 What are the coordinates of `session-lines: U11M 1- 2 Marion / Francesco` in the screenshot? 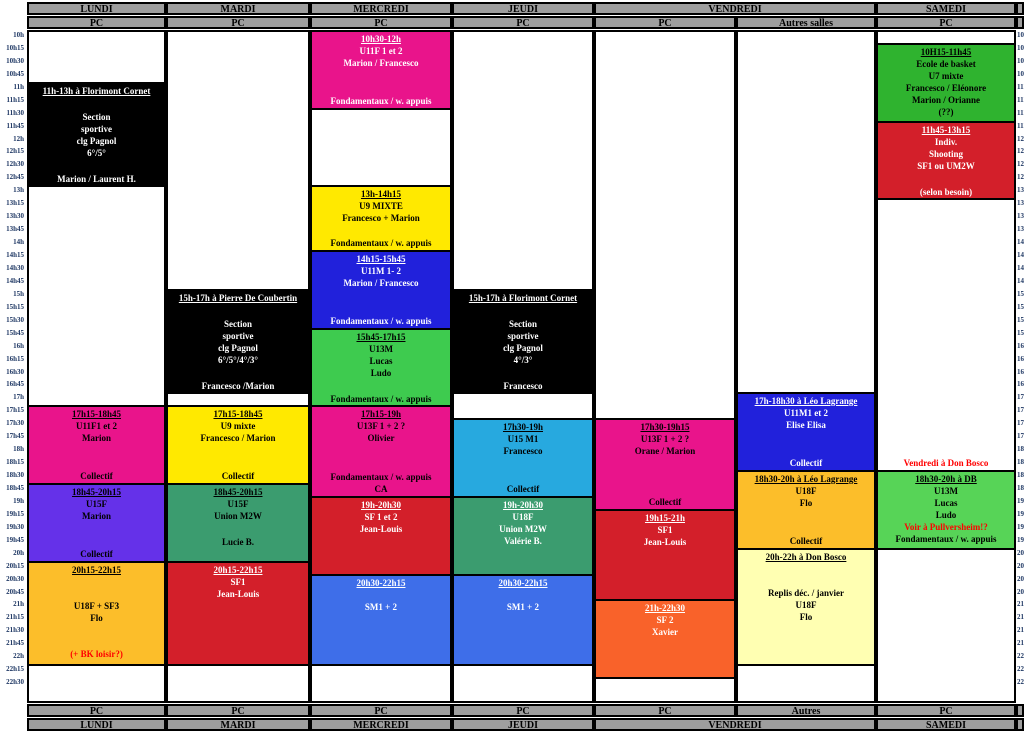 It's located at (381, 290).